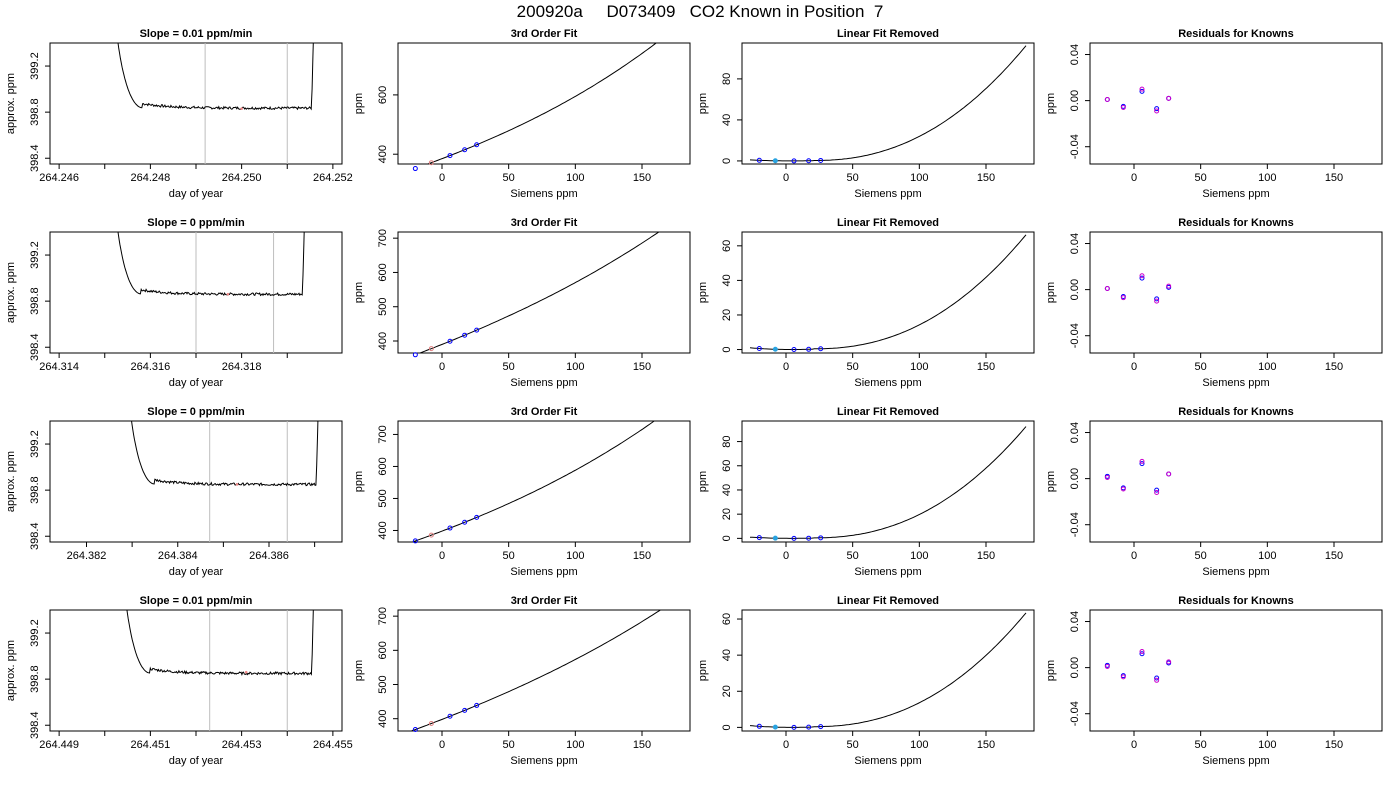 Image resolution: width=1400 pixels, height=800 pixels. What do you see at coordinates (727, 79) in the screenshot?
I see `y-tick-label: 80` at bounding box center [727, 79].